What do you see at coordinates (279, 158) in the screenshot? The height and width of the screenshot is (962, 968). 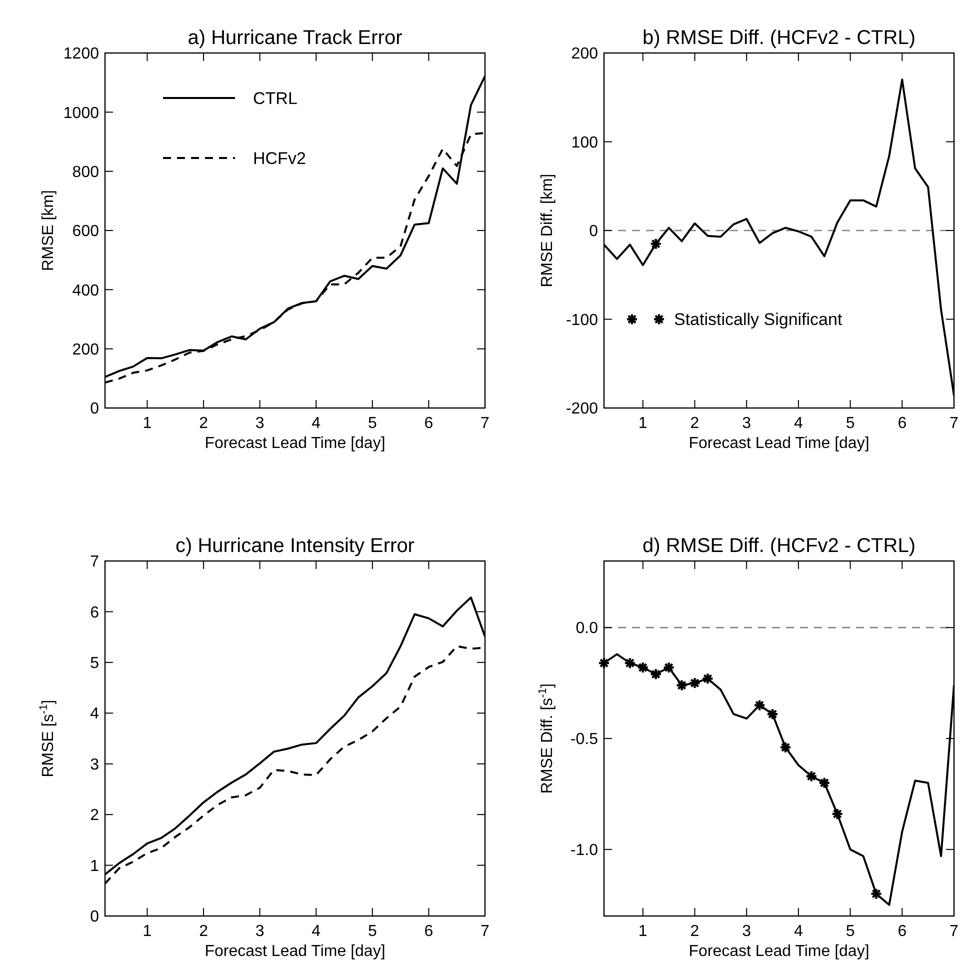 I see `legend-label: HCFv2` at bounding box center [279, 158].